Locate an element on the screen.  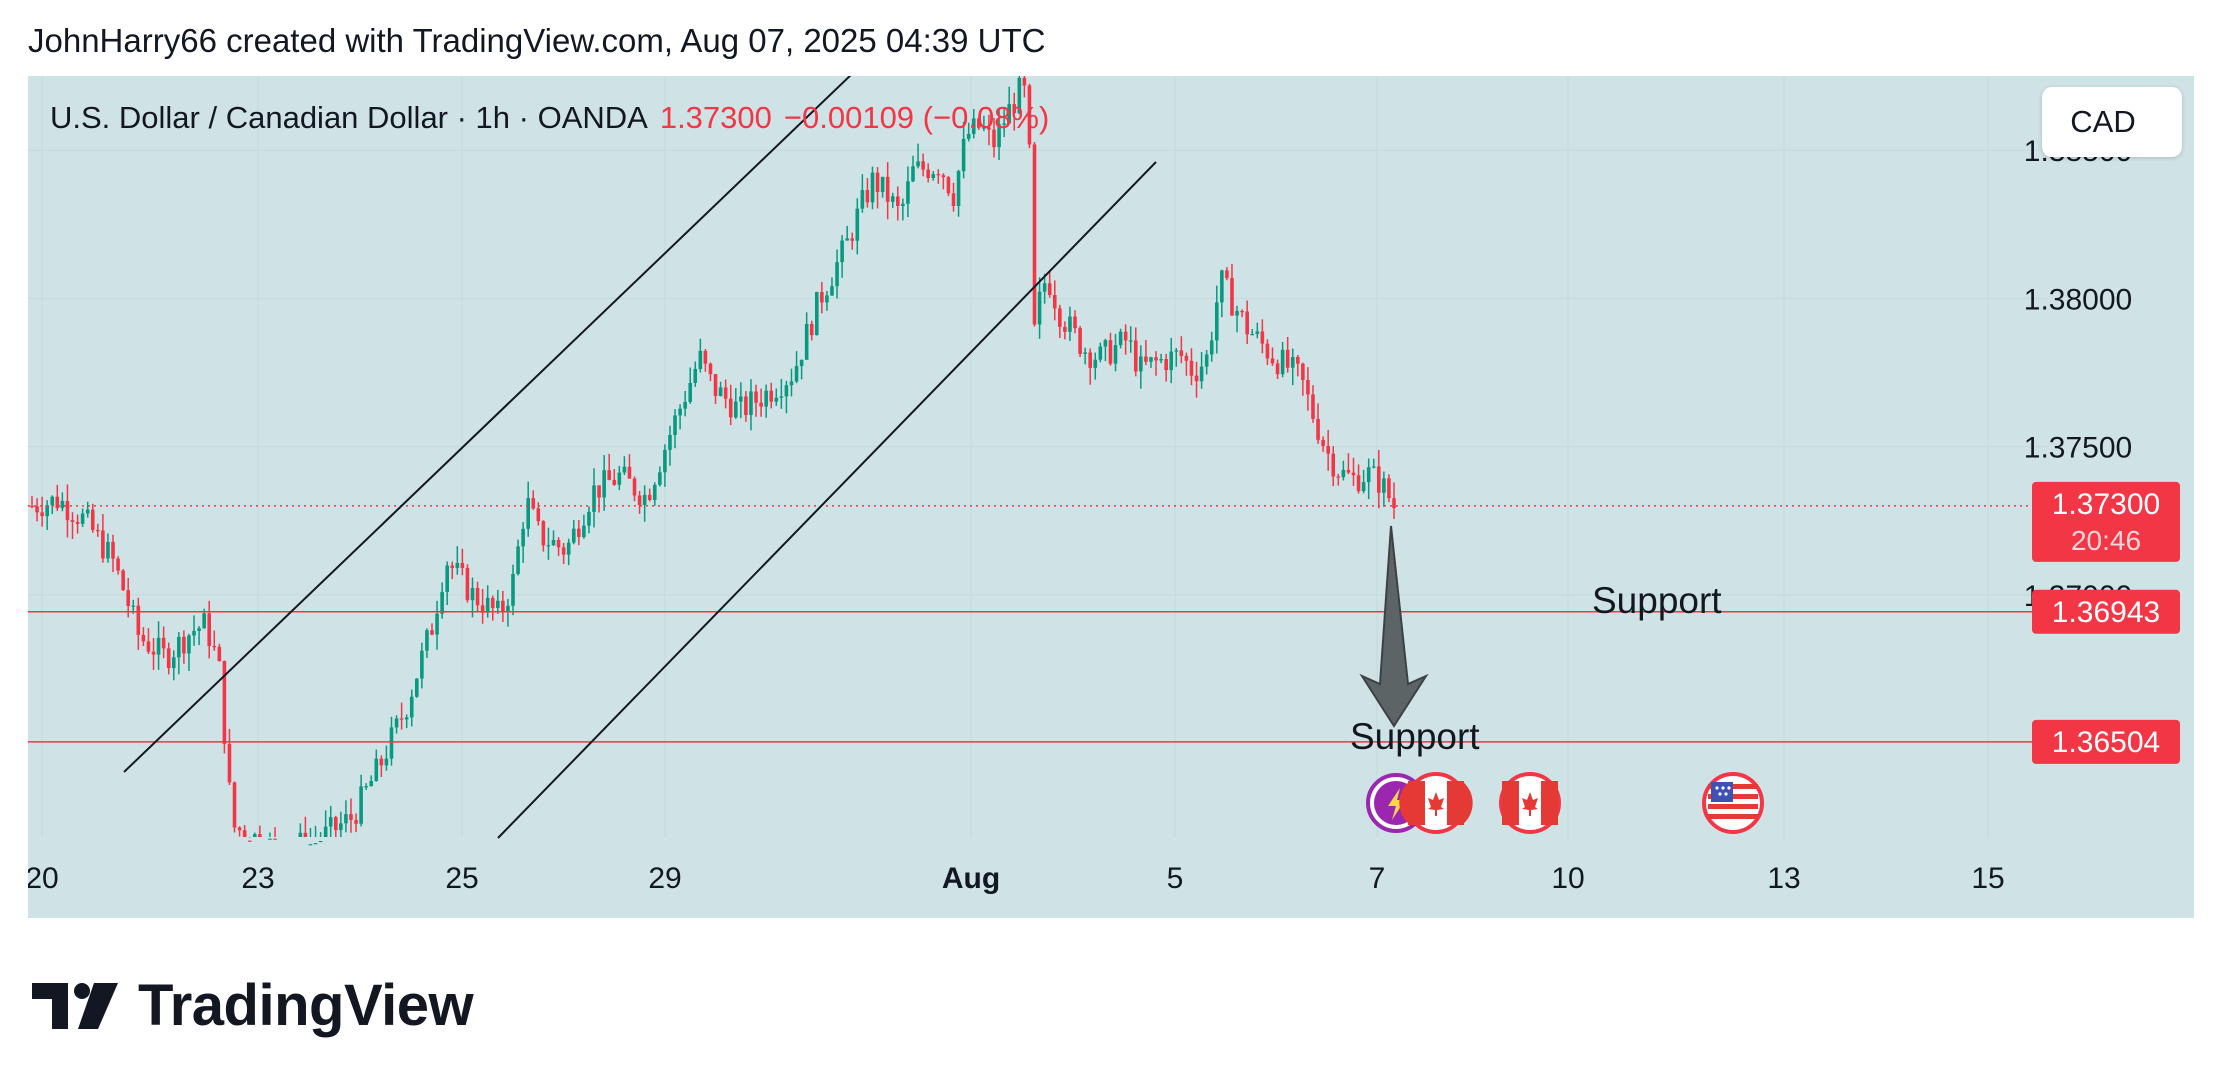
x-tick-label: 25 is located at coordinates (461, 878).